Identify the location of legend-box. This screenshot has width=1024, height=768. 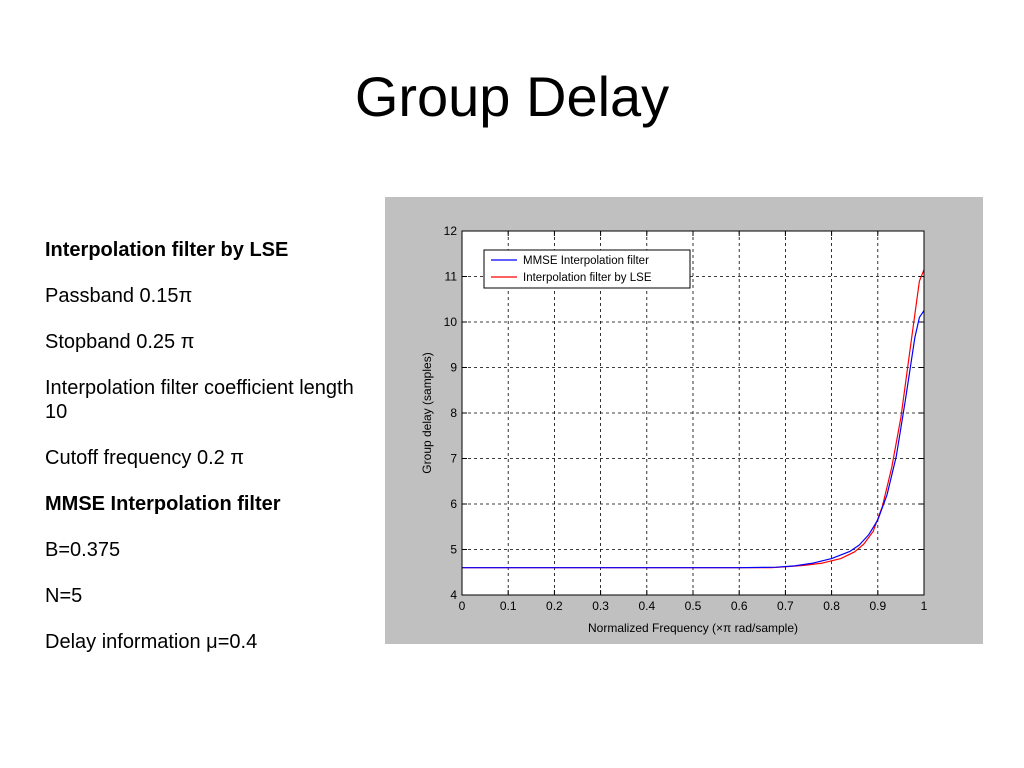
(587, 269).